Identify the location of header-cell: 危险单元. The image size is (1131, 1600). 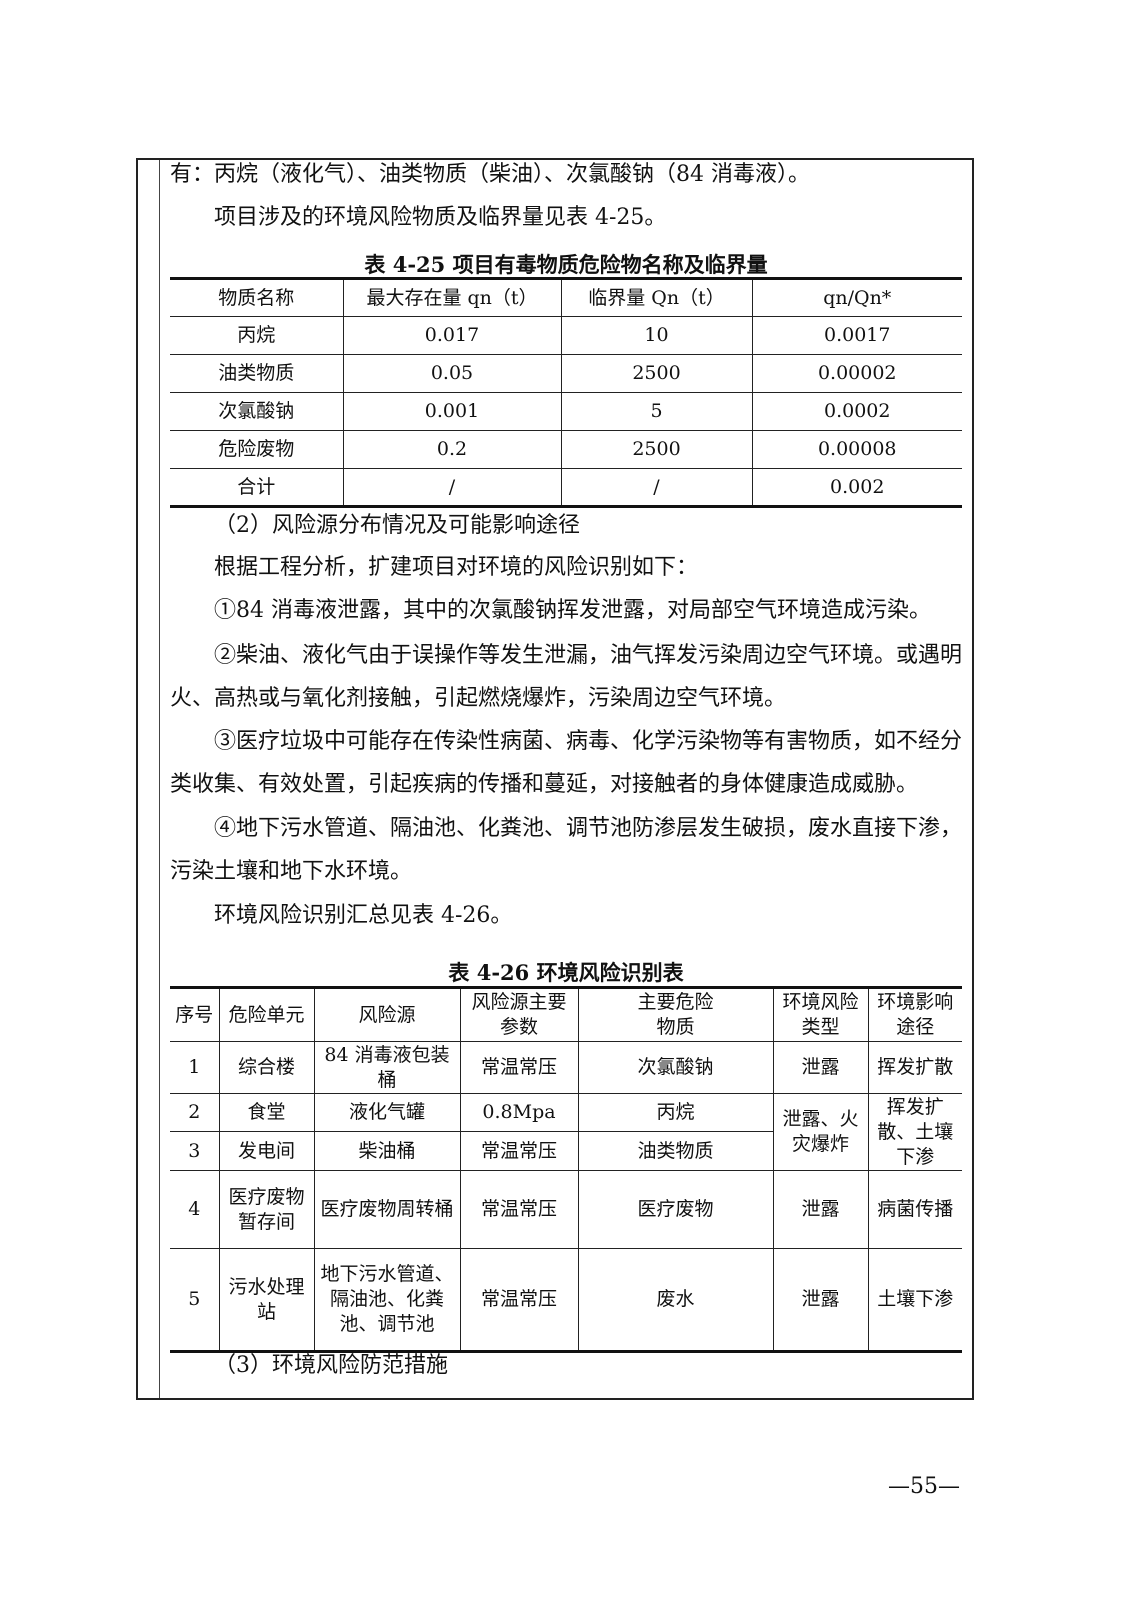
(266, 1014).